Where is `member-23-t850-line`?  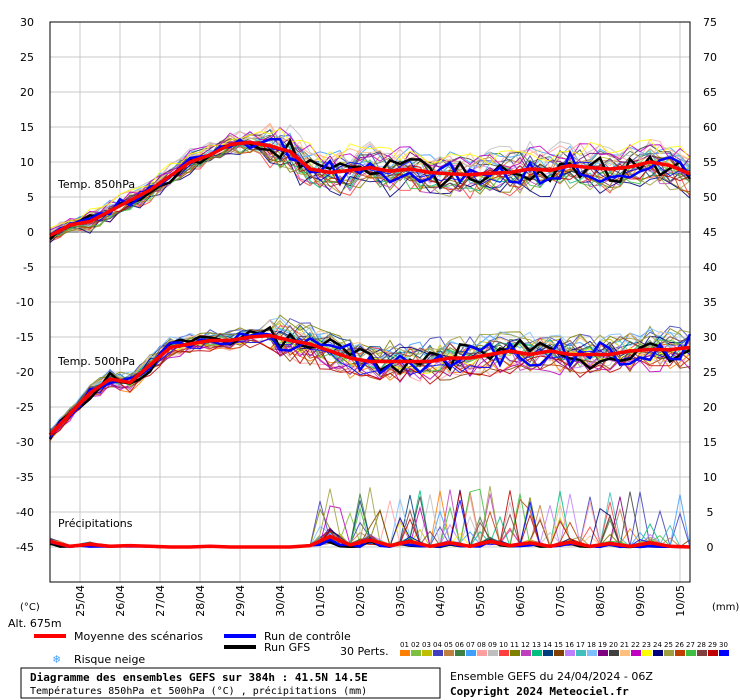
member-23-t850-line is located at coordinates (370, 178).